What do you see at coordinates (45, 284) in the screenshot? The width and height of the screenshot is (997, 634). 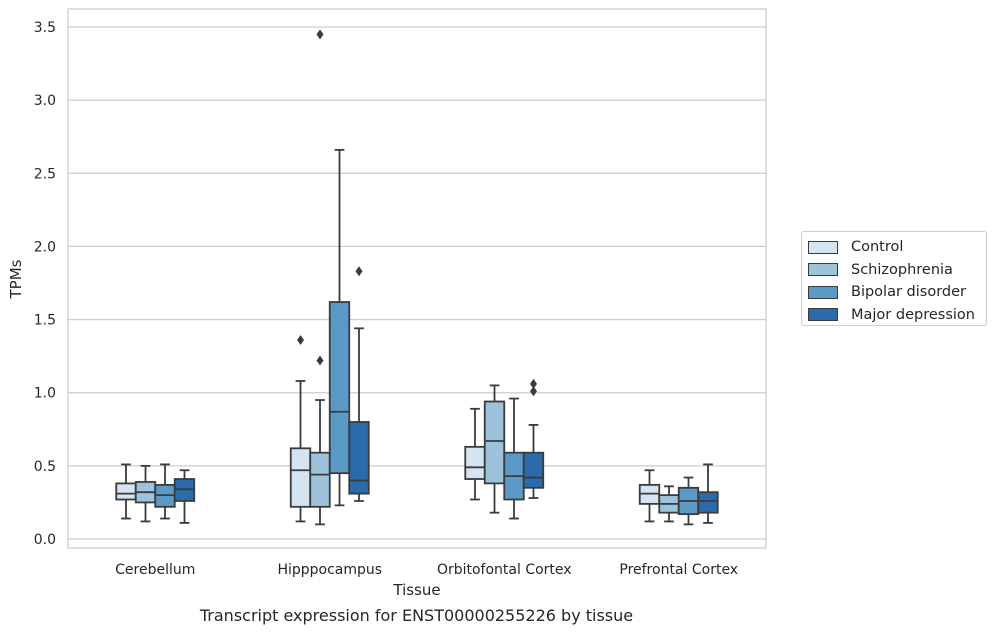 I see `y-axis-ticks: 0.0 0.5 1.0 1.5 2.0 2.5 3.0 3.5` at bounding box center [45, 284].